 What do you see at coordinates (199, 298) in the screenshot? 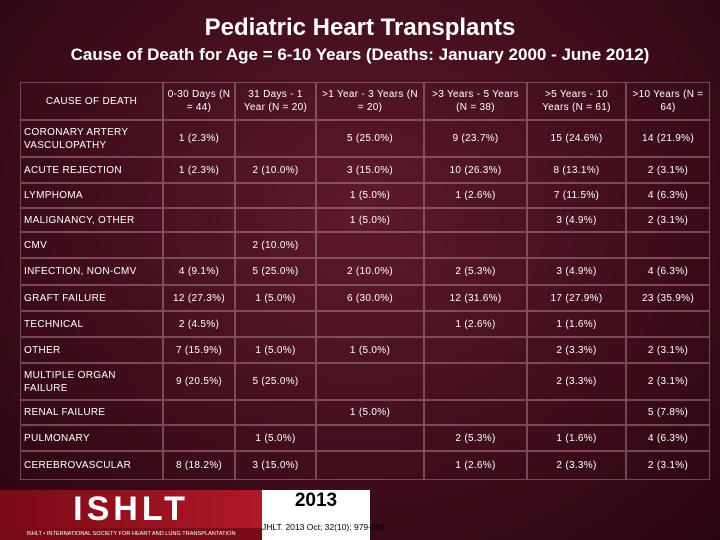
I see `cell: 12 (27.3%)` at bounding box center [199, 298].